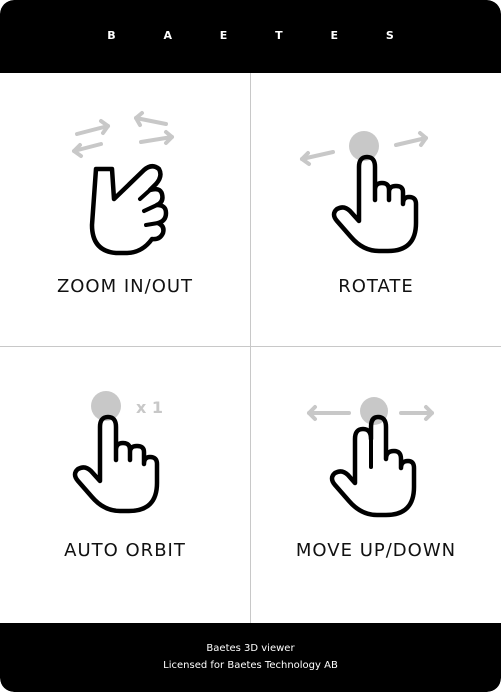 This screenshot has width=501, height=692. I want to click on header-bar: B A E T E S, so click(250, 36).